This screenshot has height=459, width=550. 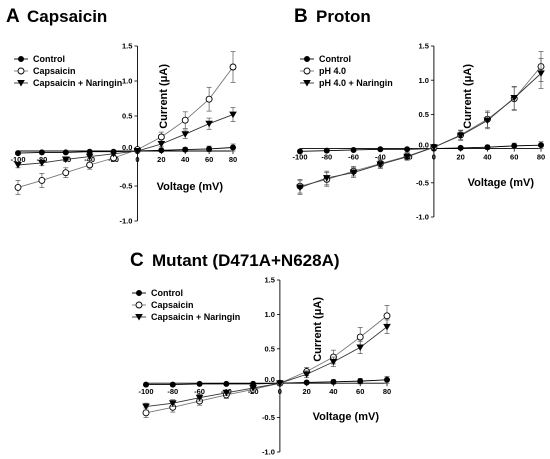 I want to click on x-tick-label: -40, so click(x=380, y=157).